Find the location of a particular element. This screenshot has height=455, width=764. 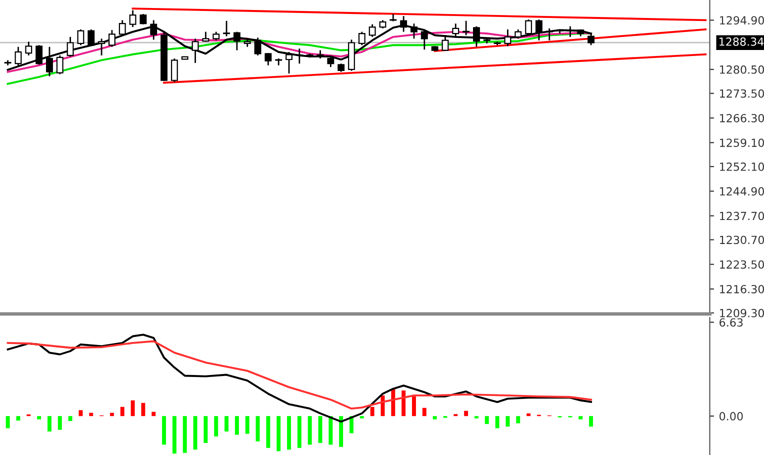

y-tick-label: 1273.50 is located at coordinates (742, 93).